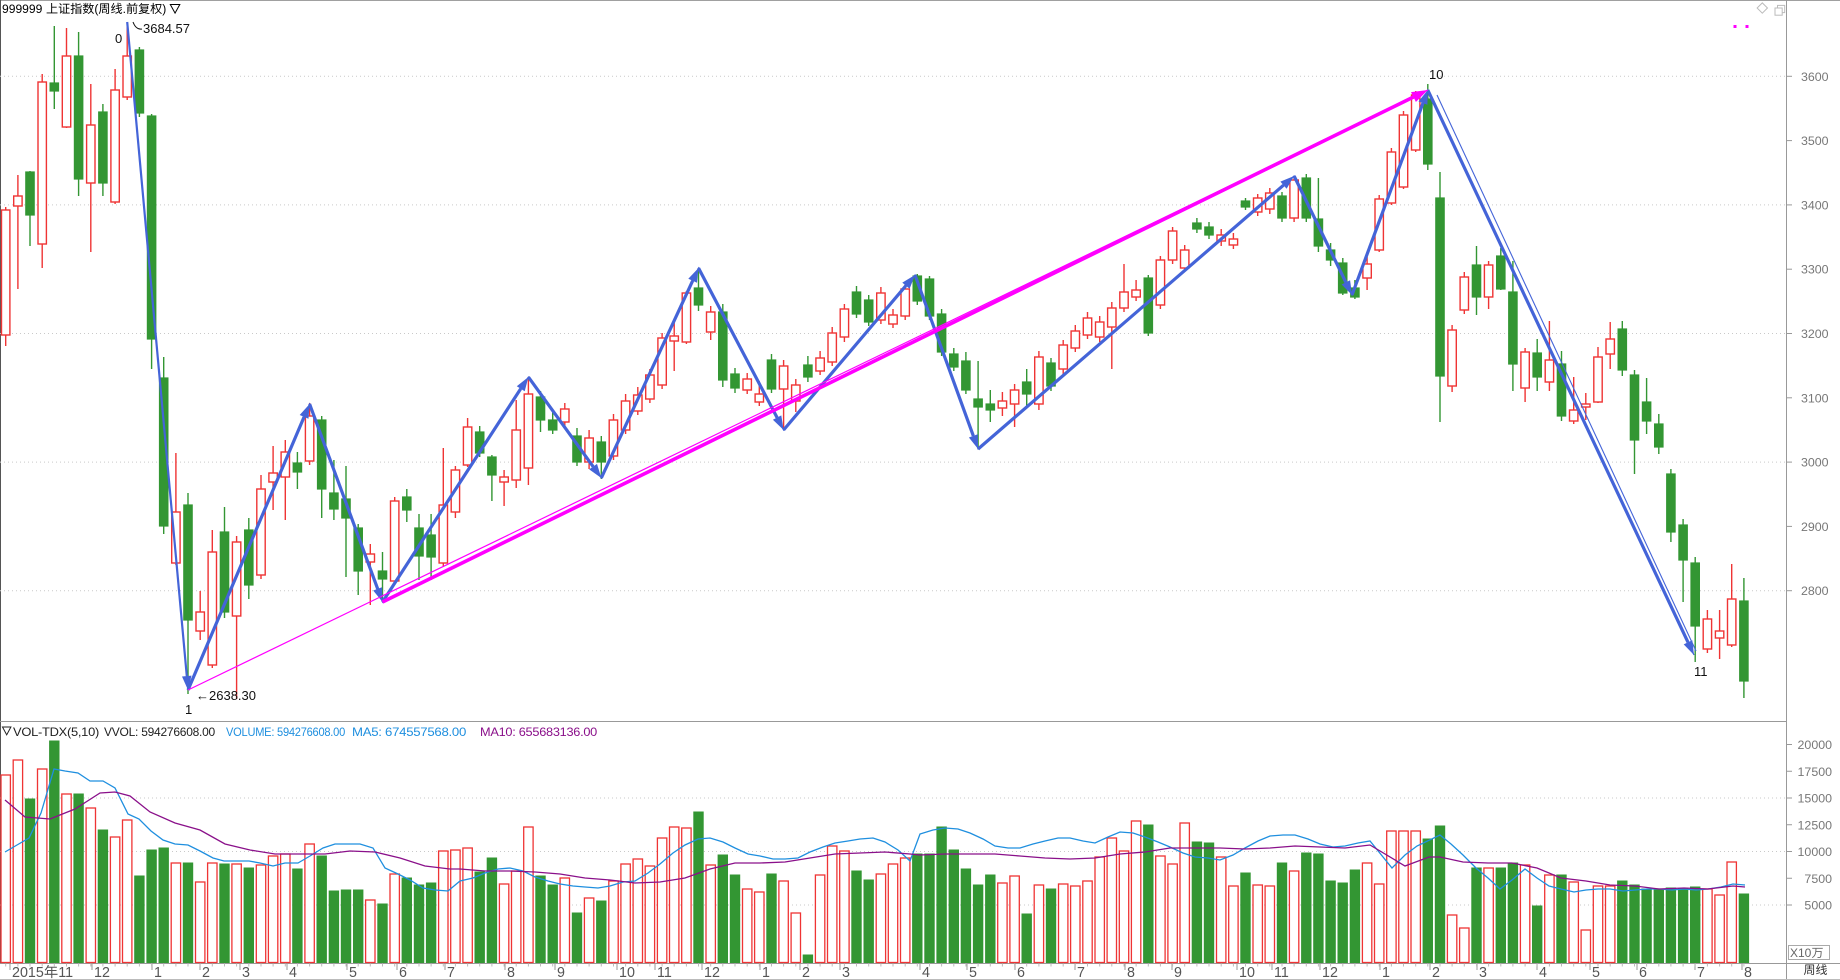  What do you see at coordinates (1815, 334) in the screenshot?
I see `svg-text: 3200` at bounding box center [1815, 334].